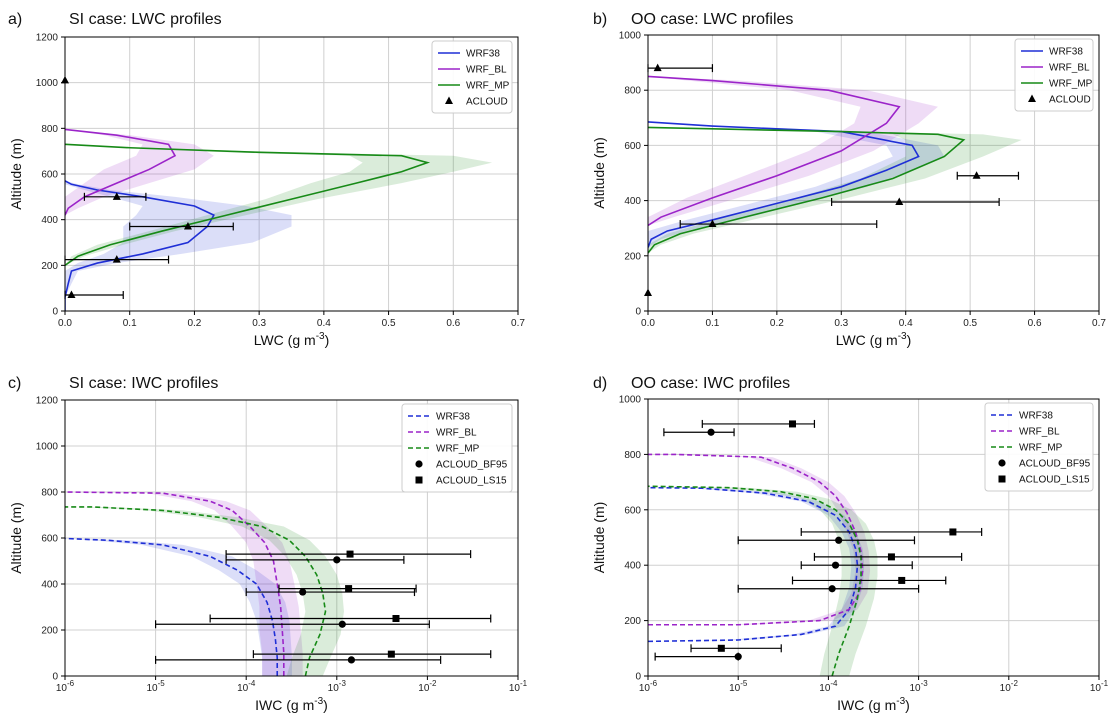 The image size is (1112, 716). I want to click on panel-title: OO case: IWC profiles, so click(710, 383).